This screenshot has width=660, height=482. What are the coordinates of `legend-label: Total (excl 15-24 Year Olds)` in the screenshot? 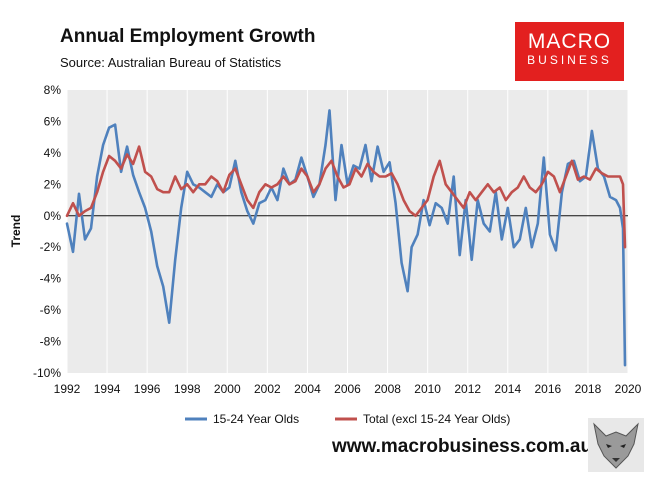 It's located at (436, 419).